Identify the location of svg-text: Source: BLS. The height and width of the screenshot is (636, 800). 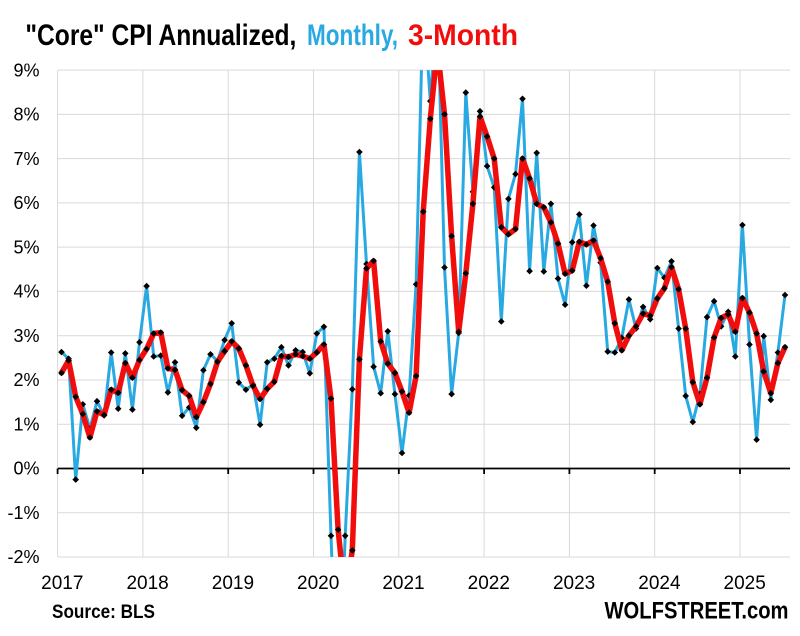
(103, 612).